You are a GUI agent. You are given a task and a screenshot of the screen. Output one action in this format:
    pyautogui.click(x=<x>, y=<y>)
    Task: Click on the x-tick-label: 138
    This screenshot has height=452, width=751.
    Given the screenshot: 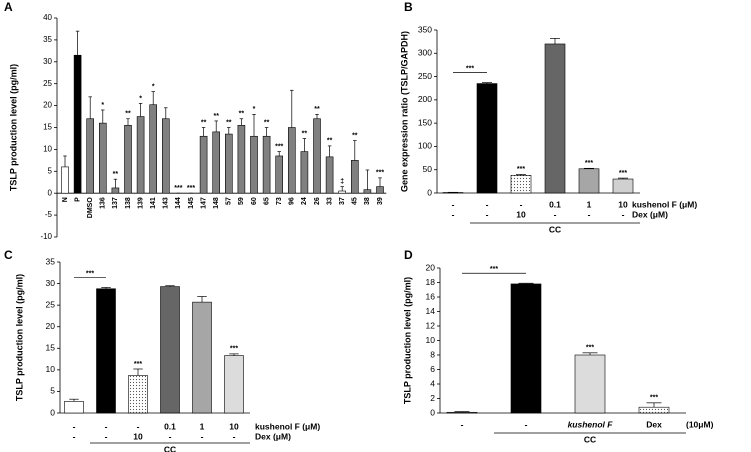 What is the action you would take?
    pyautogui.click(x=128, y=203)
    